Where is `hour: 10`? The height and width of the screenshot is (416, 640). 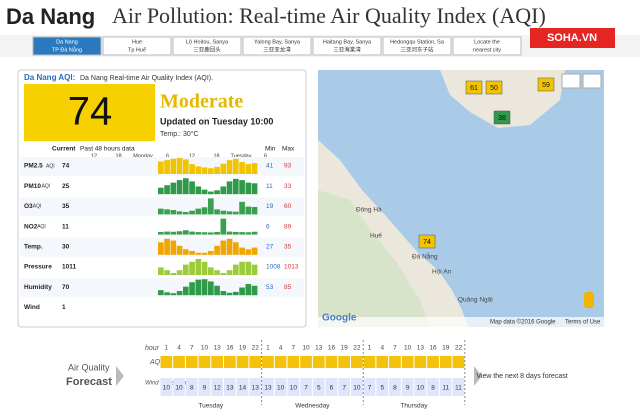 hour: 10 is located at coordinates (205, 348).